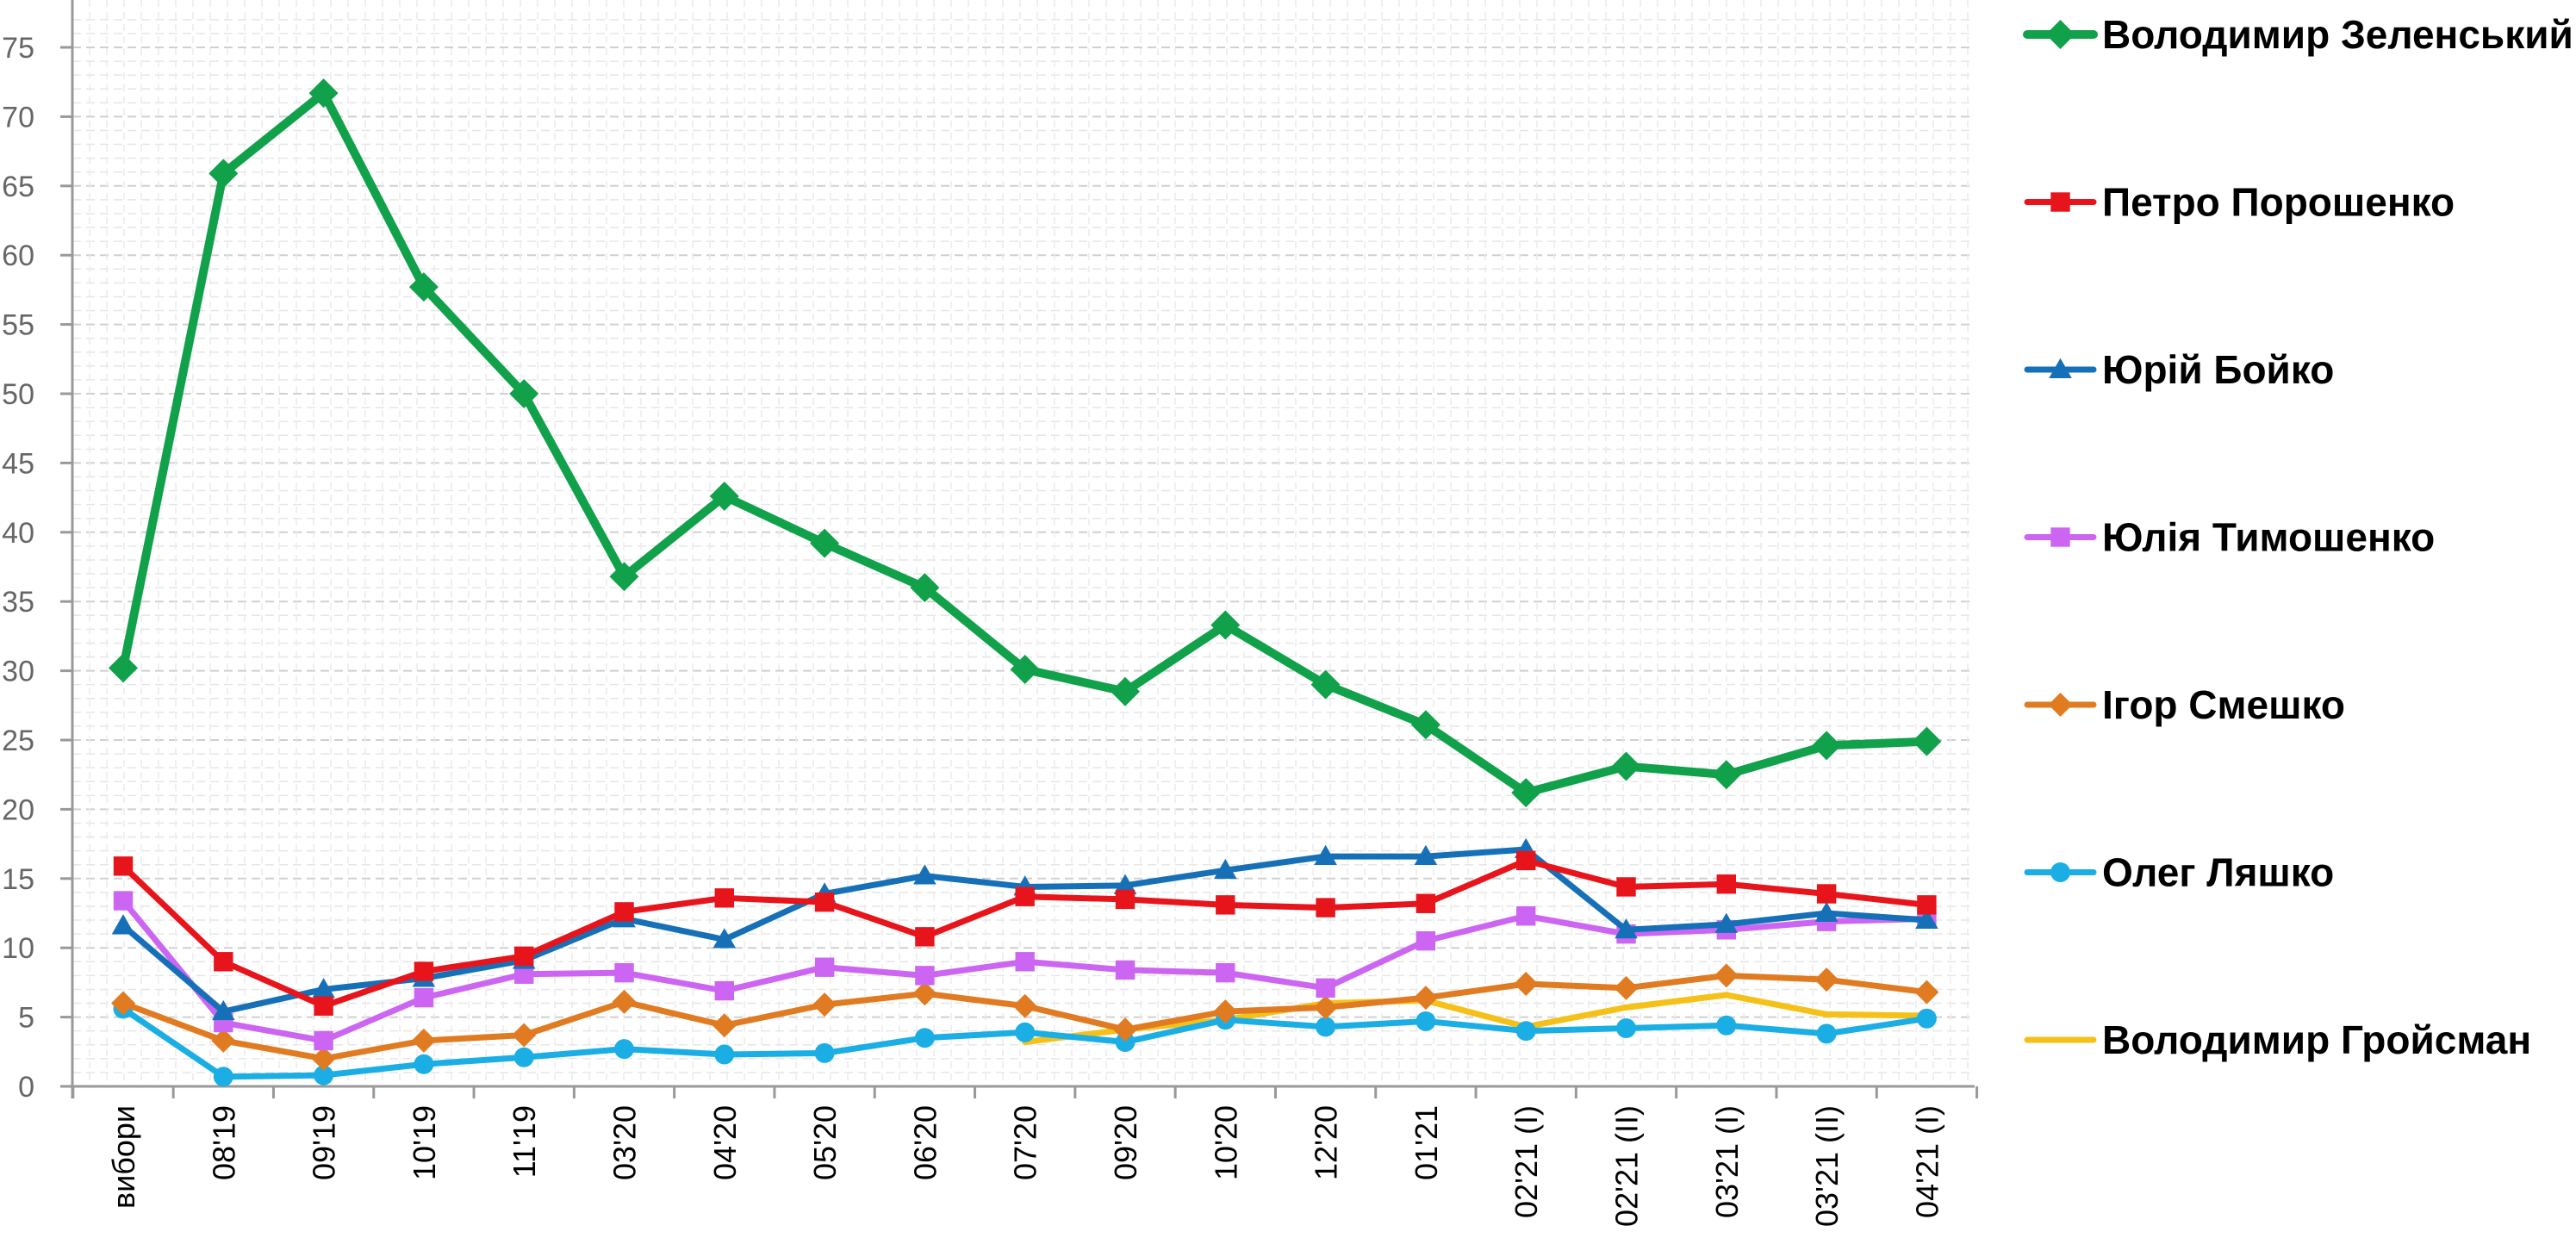  Describe the element at coordinates (18, 256) in the screenshot. I see `y-tick-label: 60` at that location.